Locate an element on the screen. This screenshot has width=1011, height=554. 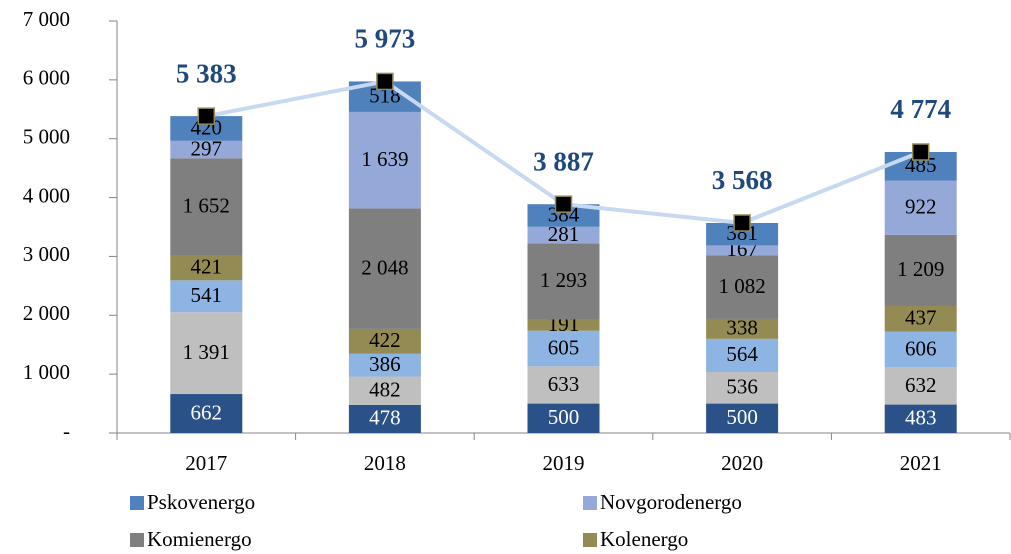
data-label: 338 is located at coordinates (742, 328).